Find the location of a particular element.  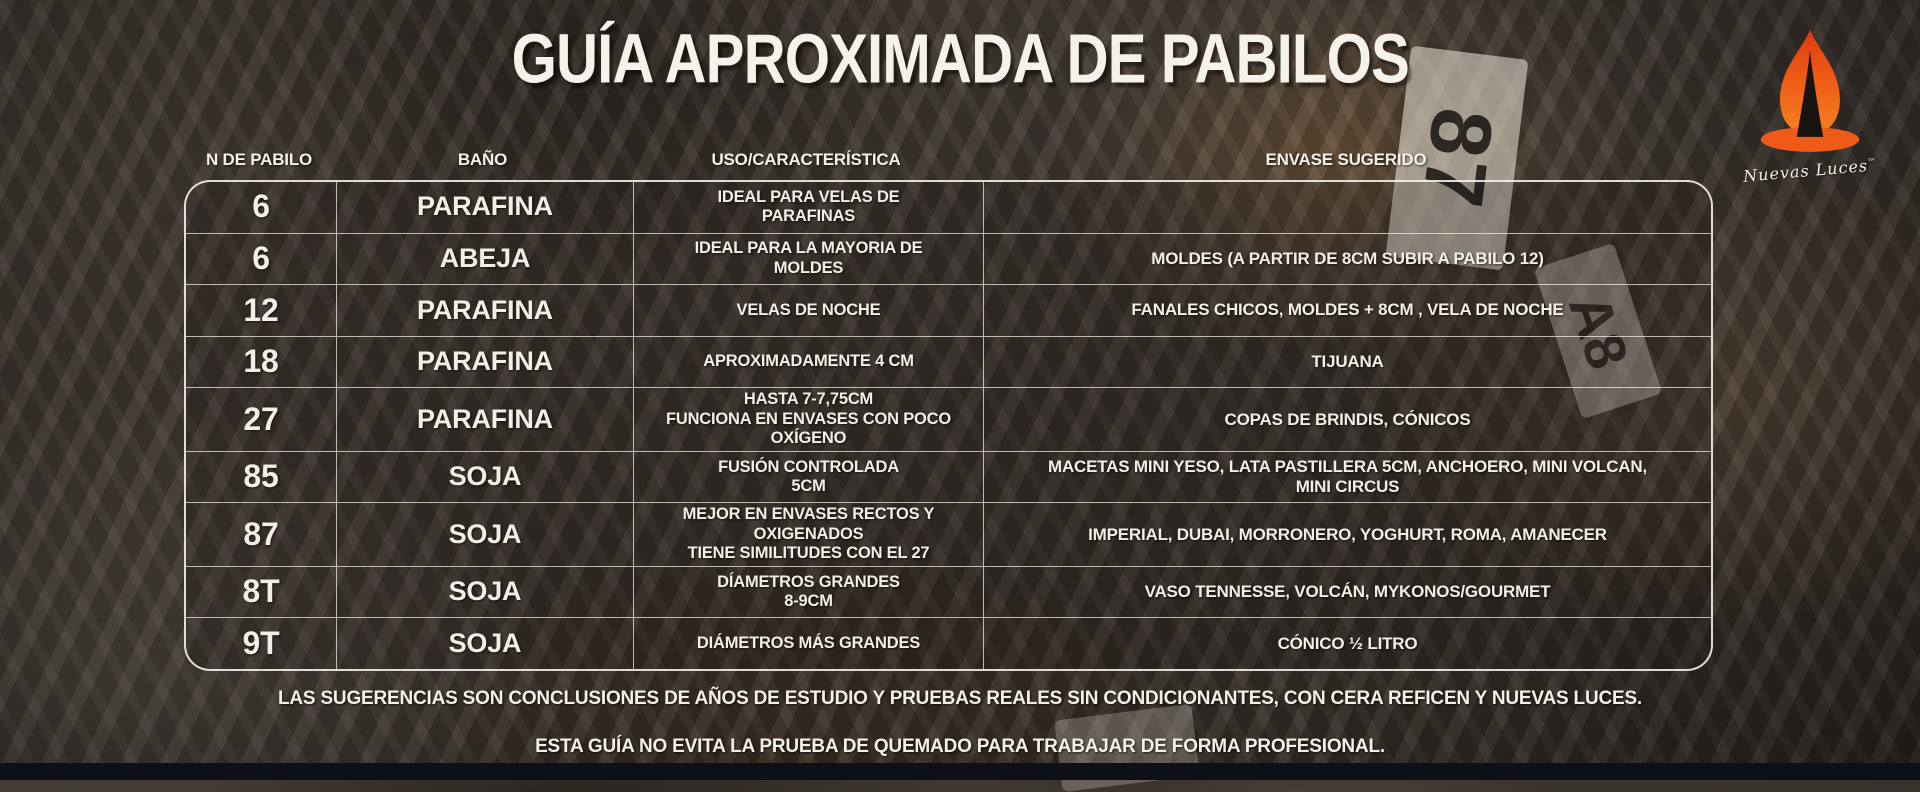

trademark-symbol: ™ is located at coordinates (1872, 161).